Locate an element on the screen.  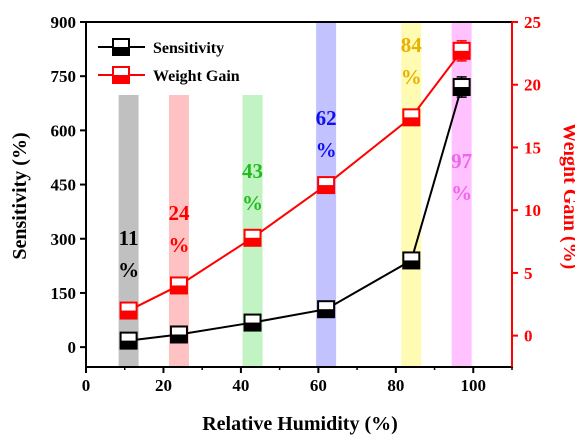
x-axis-label: Relative Humidity (%) is located at coordinates (300, 424).